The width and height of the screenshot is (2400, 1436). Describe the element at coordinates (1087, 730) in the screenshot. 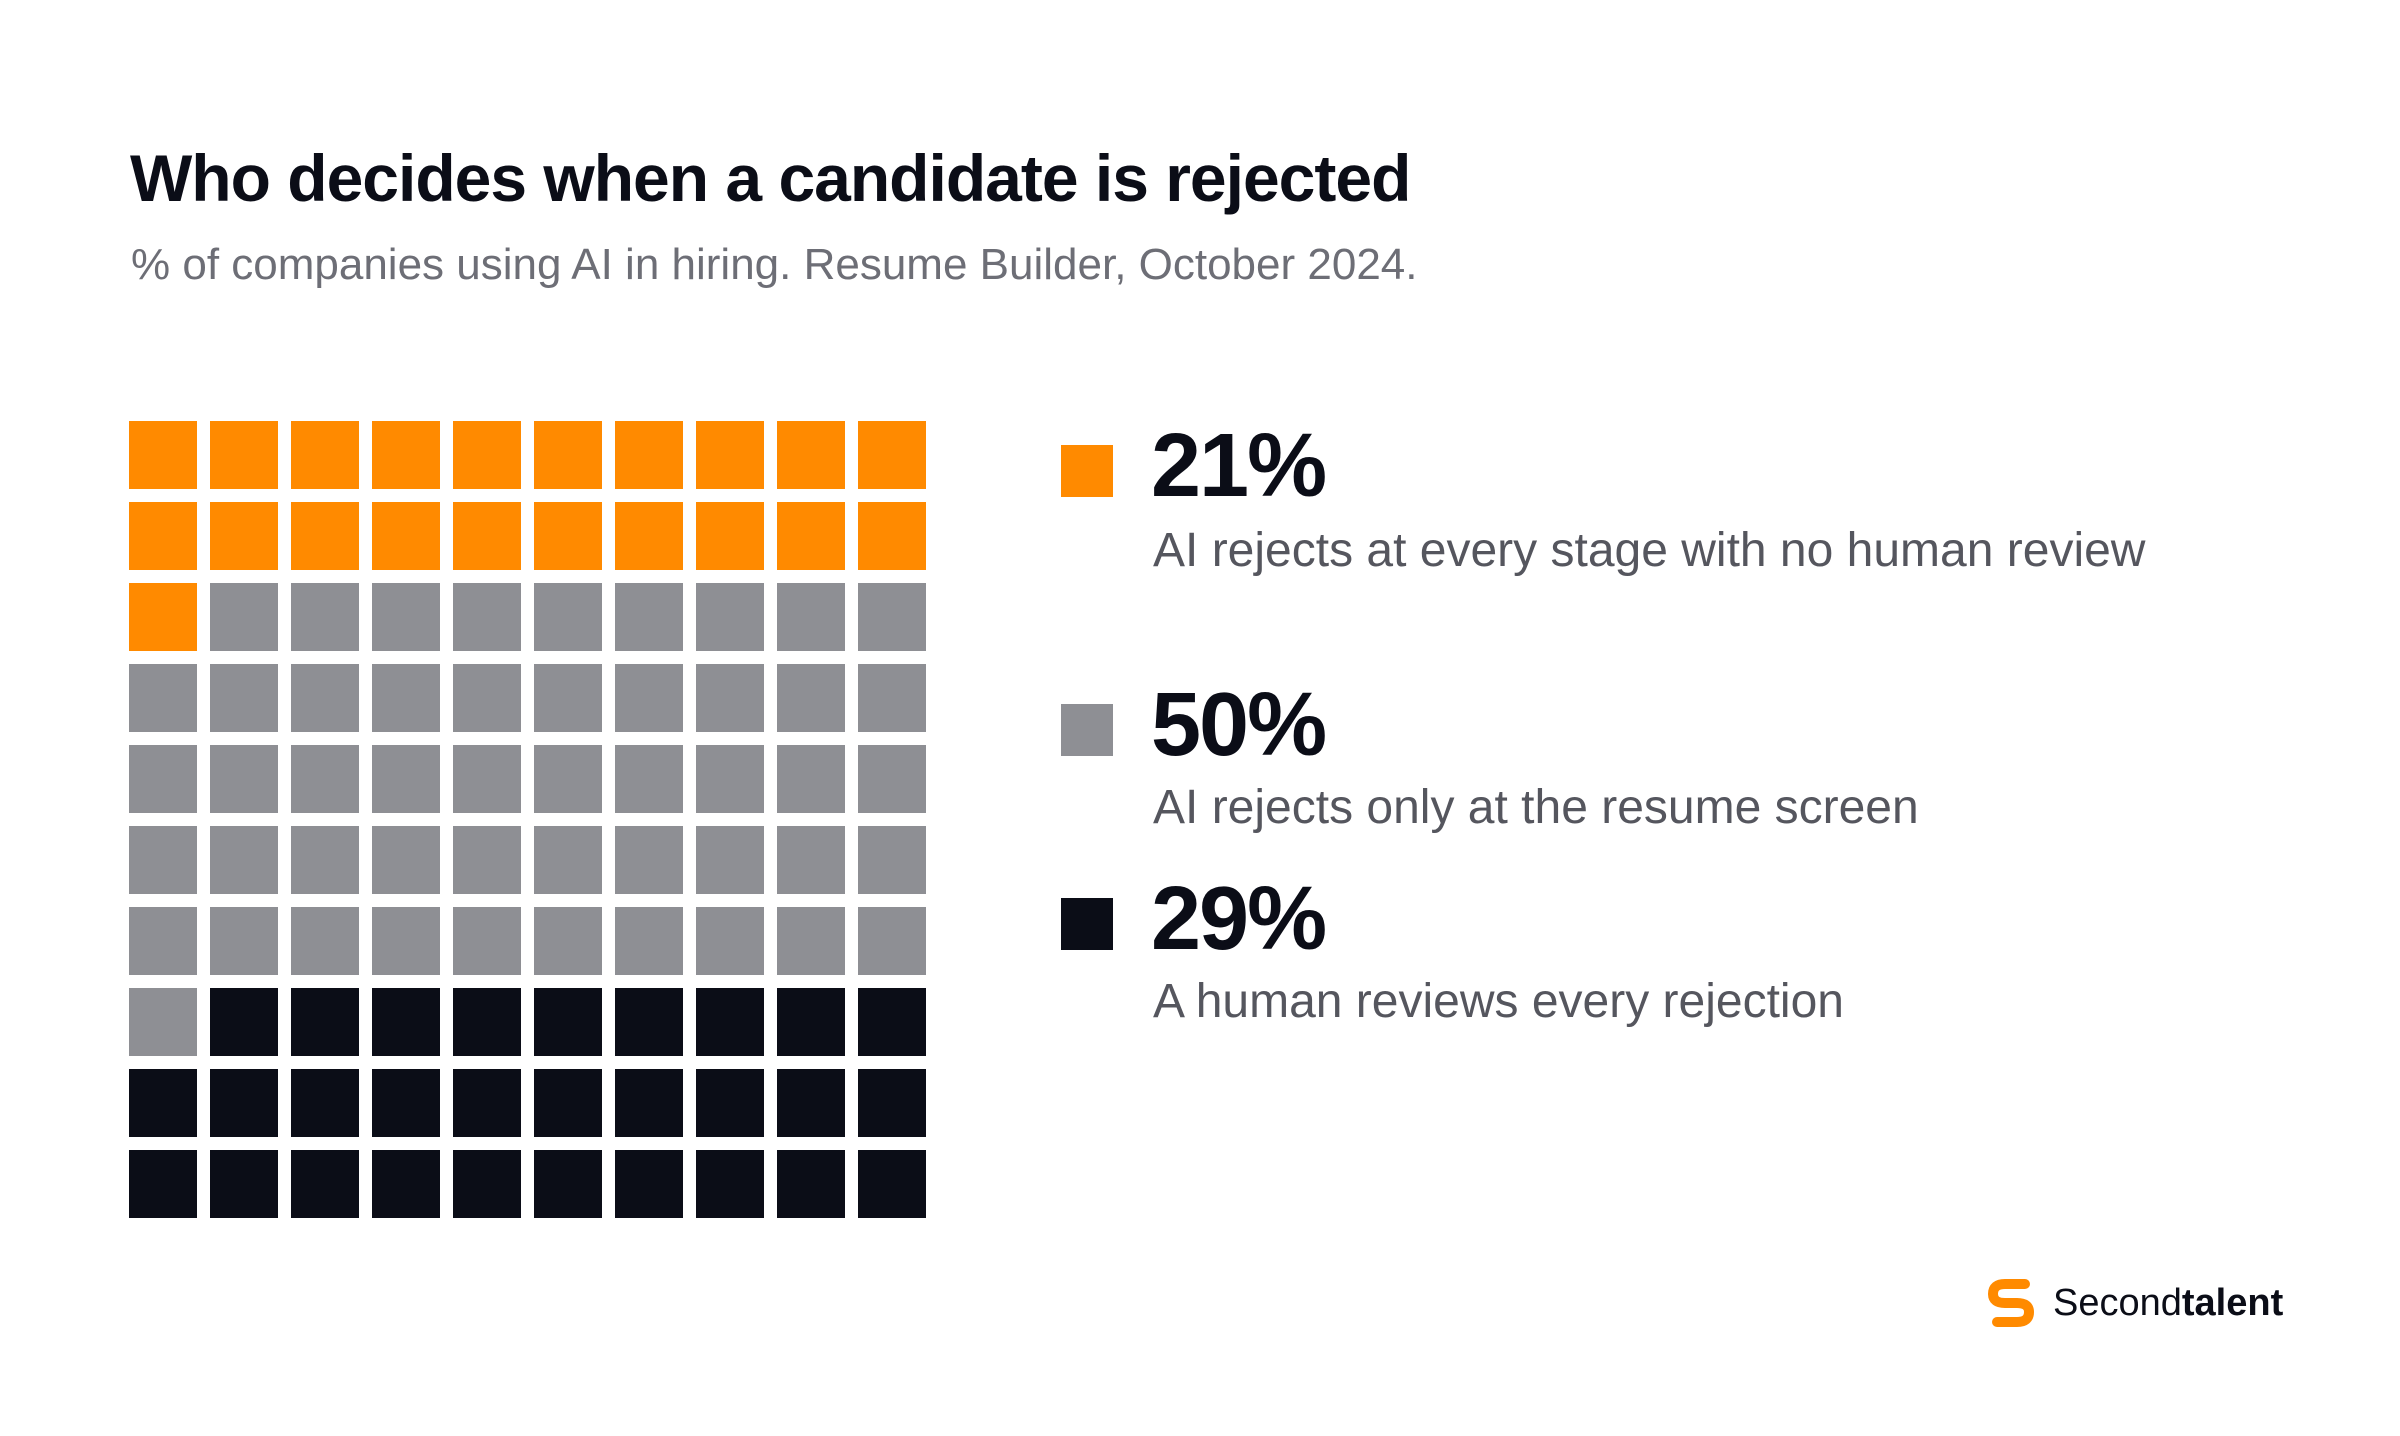

I see `legend-swatch-gray` at that location.